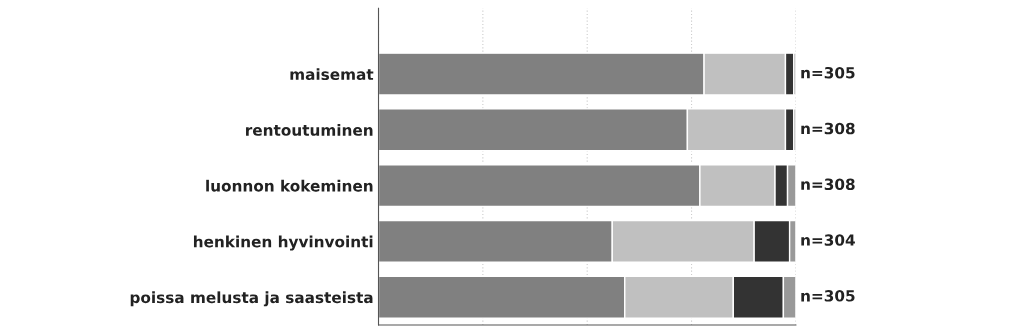  Describe the element at coordinates (309, 130) in the screenshot. I see `y-tick-label: rentoutuminen` at that location.